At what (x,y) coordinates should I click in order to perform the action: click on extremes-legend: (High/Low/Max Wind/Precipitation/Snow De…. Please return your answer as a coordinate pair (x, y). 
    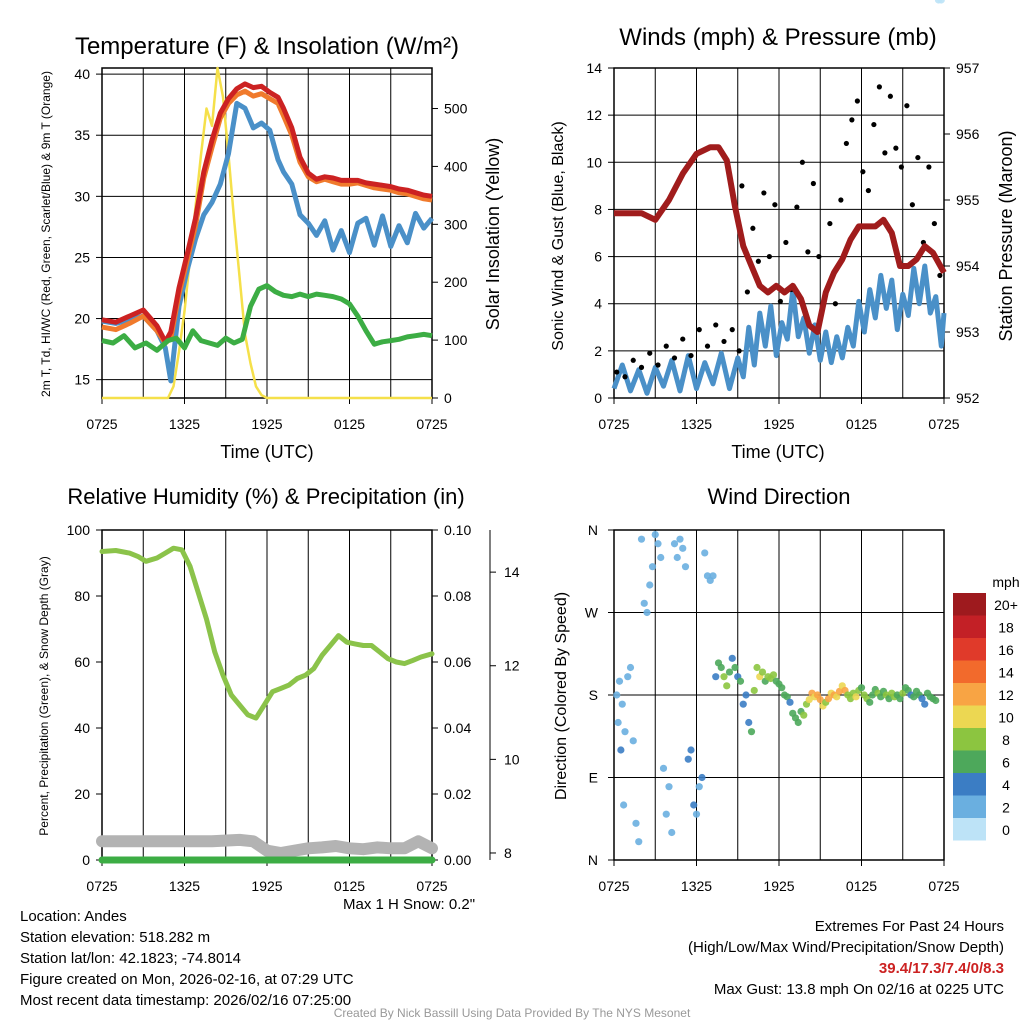
    Looking at the image, I should click on (846, 947).